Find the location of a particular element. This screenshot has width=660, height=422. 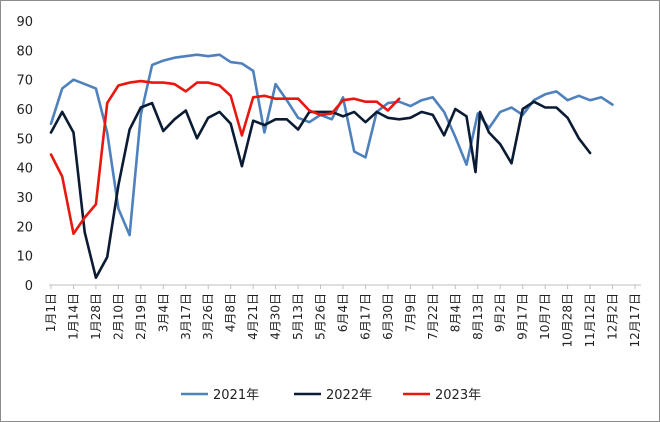

y-tick-label: 0 is located at coordinates (29, 286).